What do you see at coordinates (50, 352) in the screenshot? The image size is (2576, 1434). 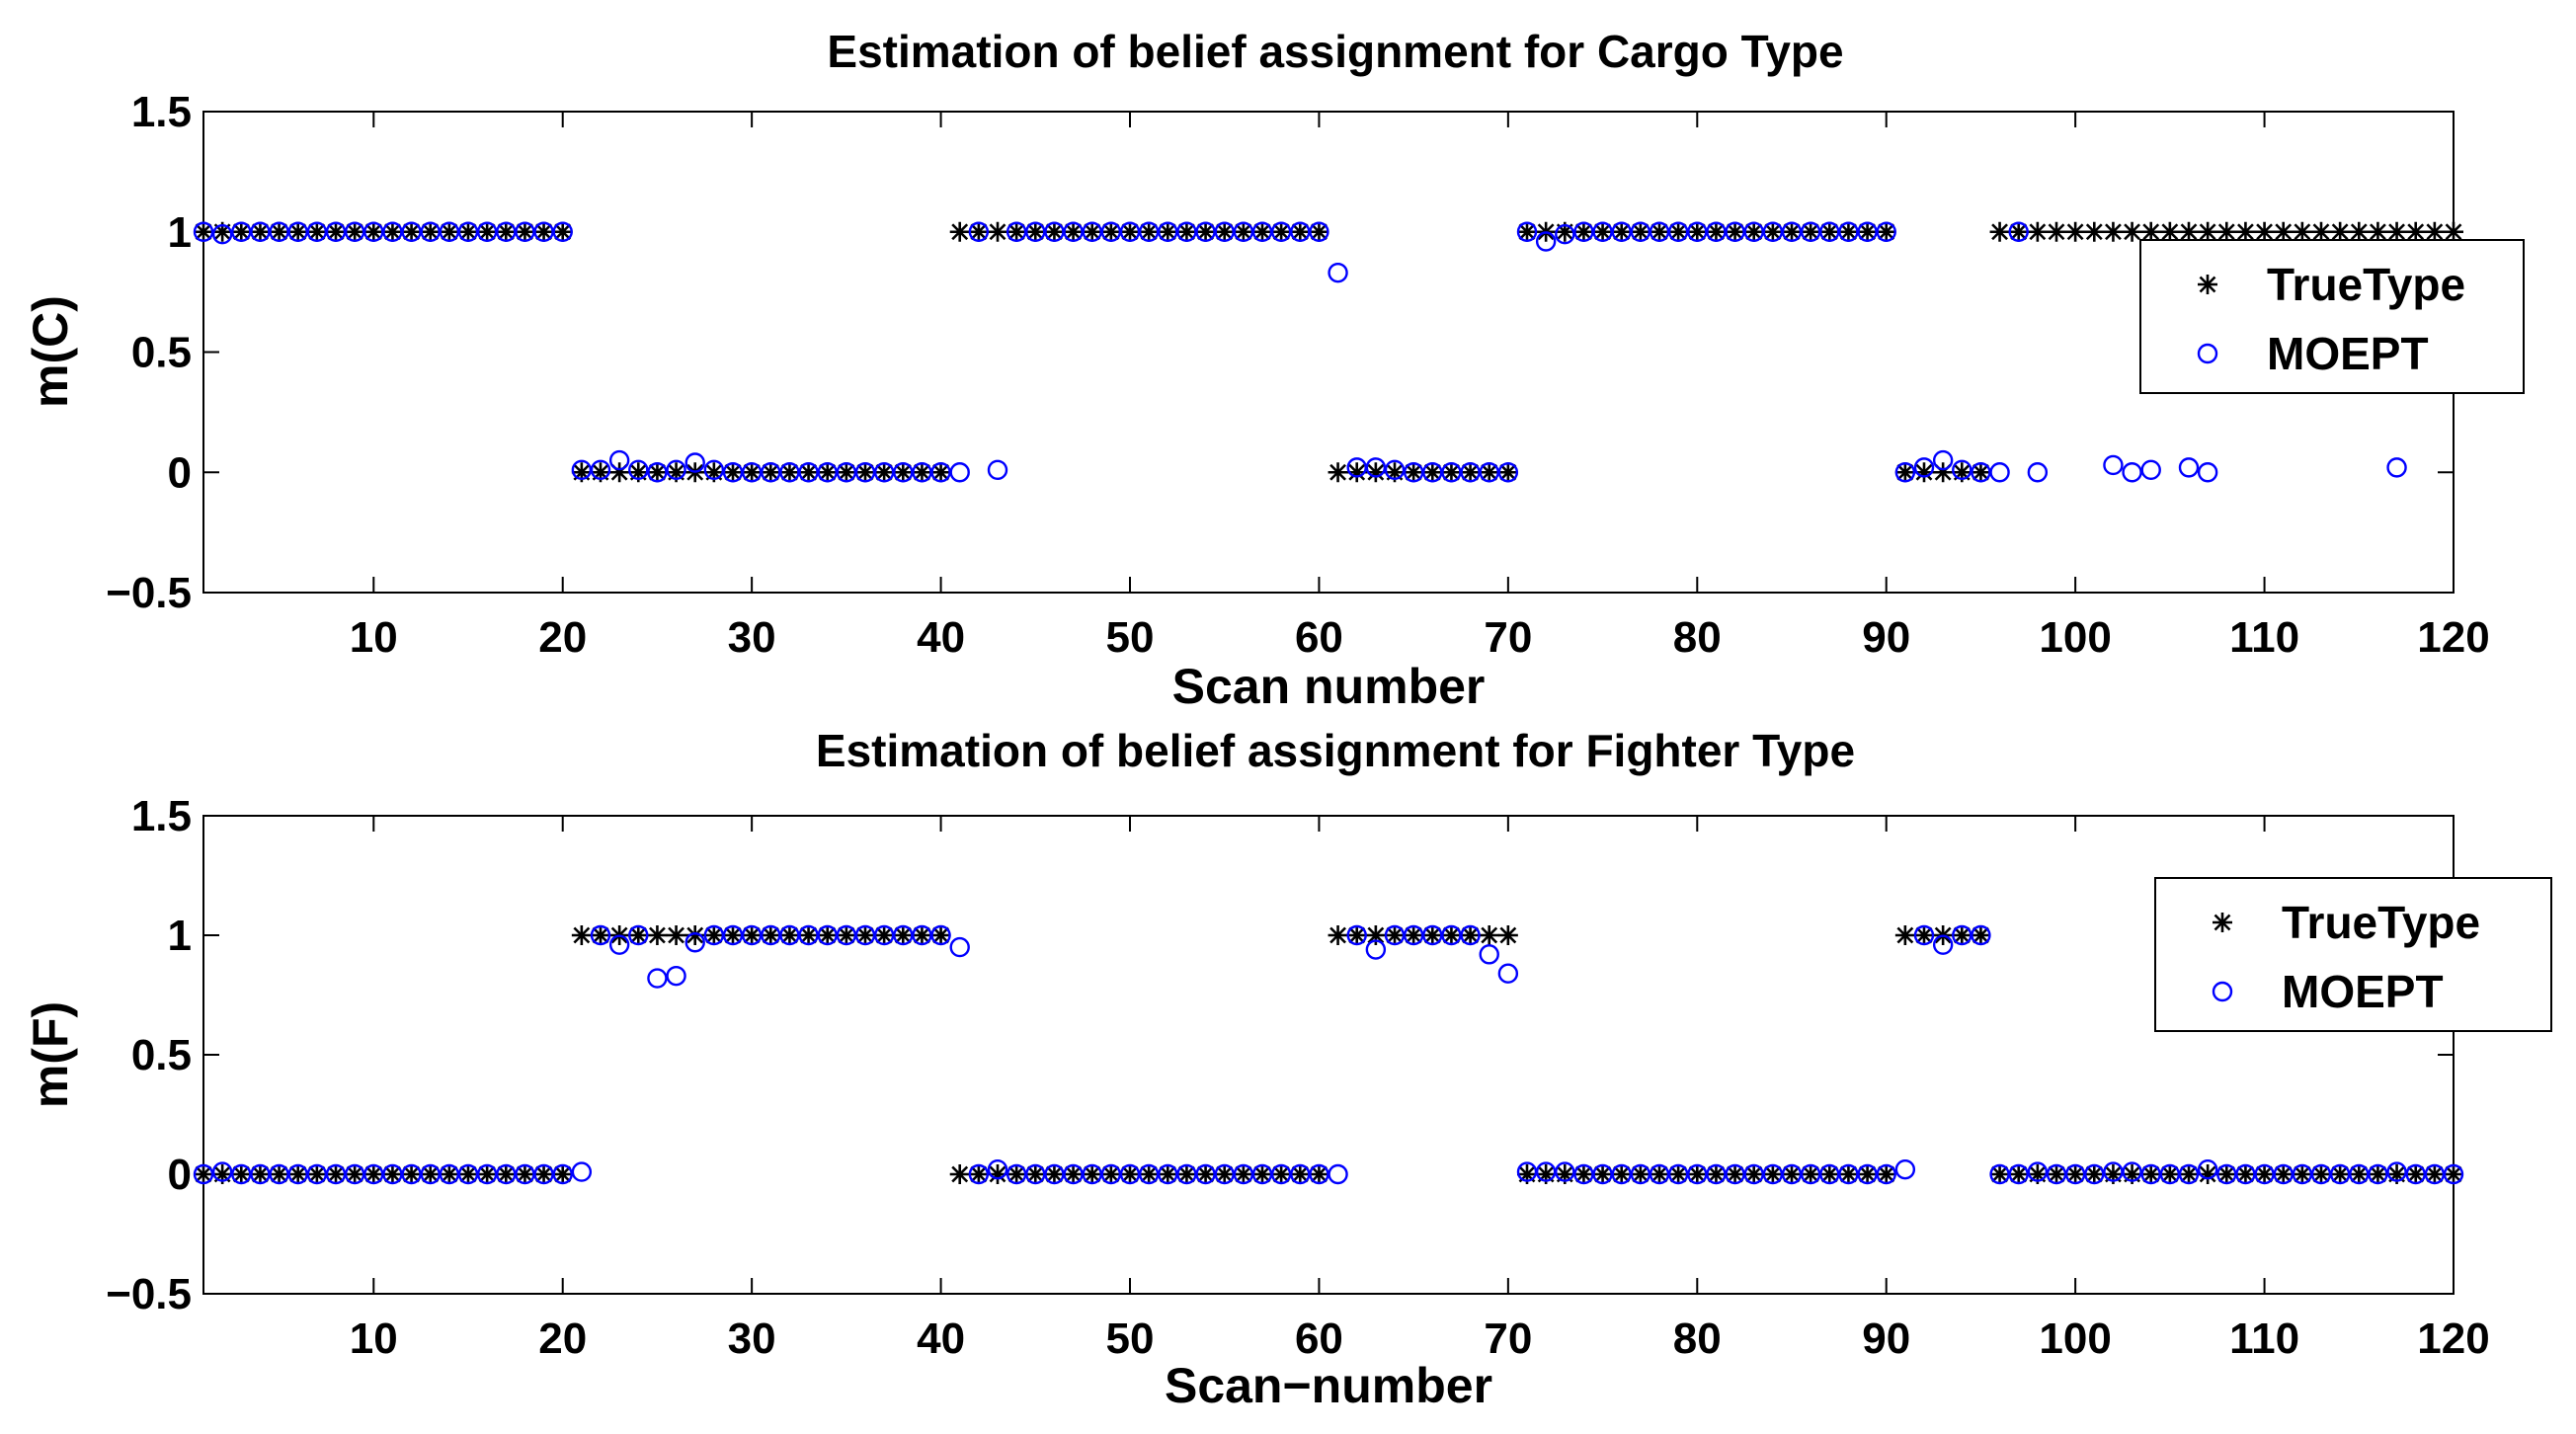 I see `y-axis-label: m(C)` at bounding box center [50, 352].